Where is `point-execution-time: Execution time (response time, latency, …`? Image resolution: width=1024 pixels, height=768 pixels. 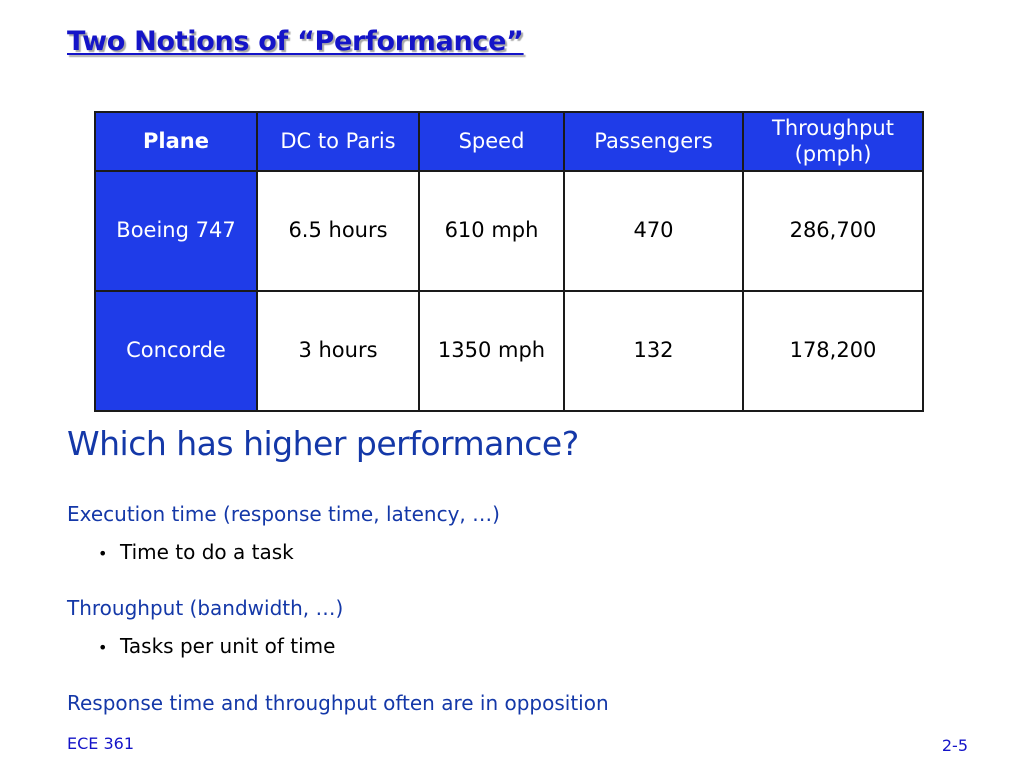 point-execution-time: Execution time (response time, latency, … is located at coordinates (283, 514).